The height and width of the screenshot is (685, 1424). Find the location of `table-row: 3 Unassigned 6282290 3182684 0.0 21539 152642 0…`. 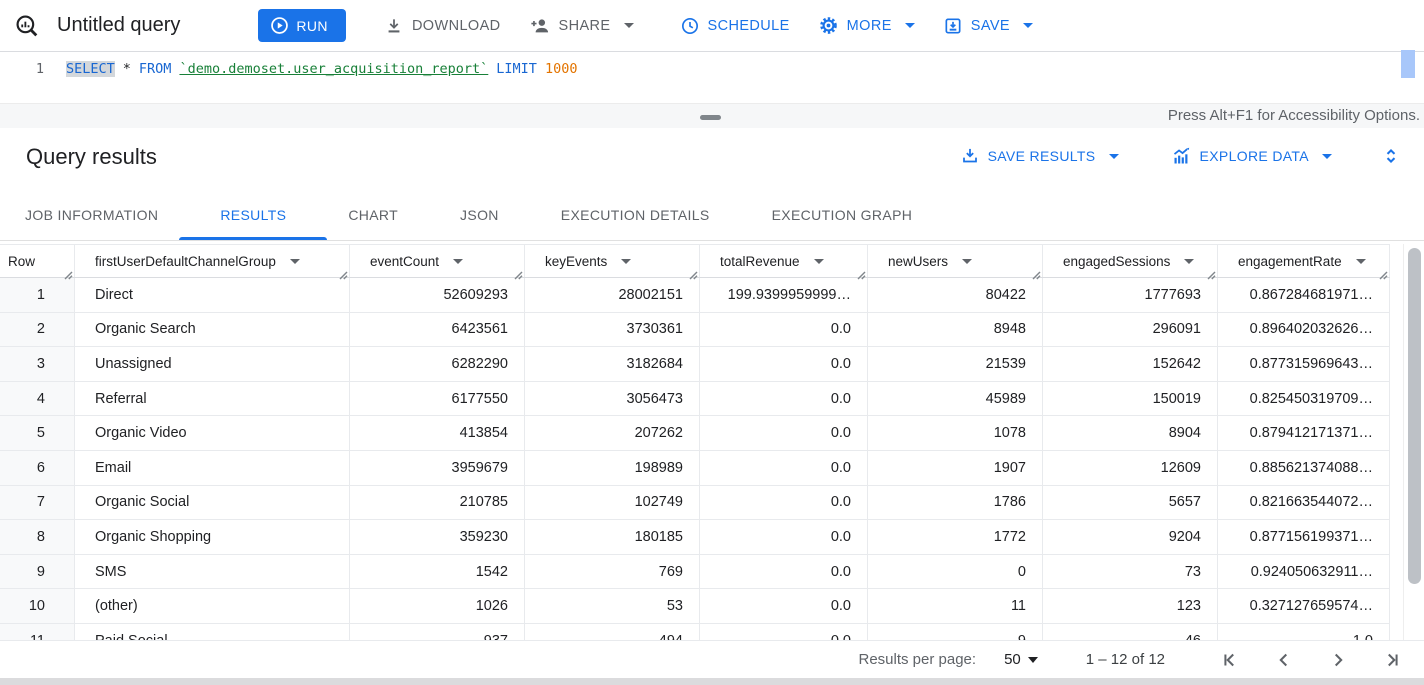

table-row: 3 Unassigned 6282290 3182684 0.0 21539 152642 0… is located at coordinates (695, 364).